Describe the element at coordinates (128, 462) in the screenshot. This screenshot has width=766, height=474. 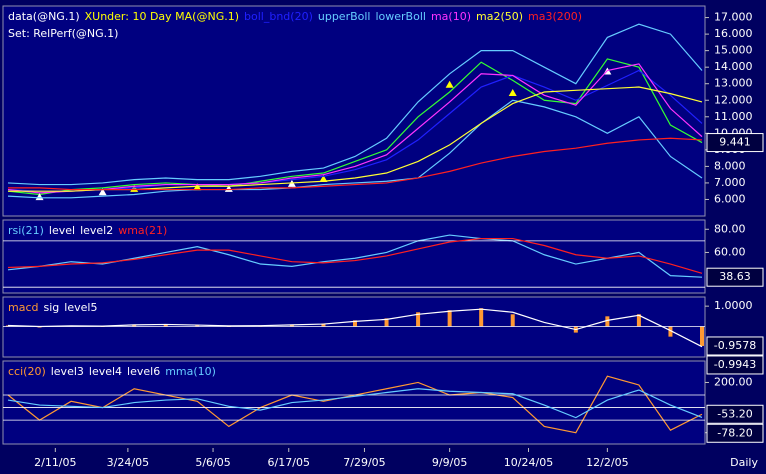
I see `x-tick-label: 3/24/05` at that location.